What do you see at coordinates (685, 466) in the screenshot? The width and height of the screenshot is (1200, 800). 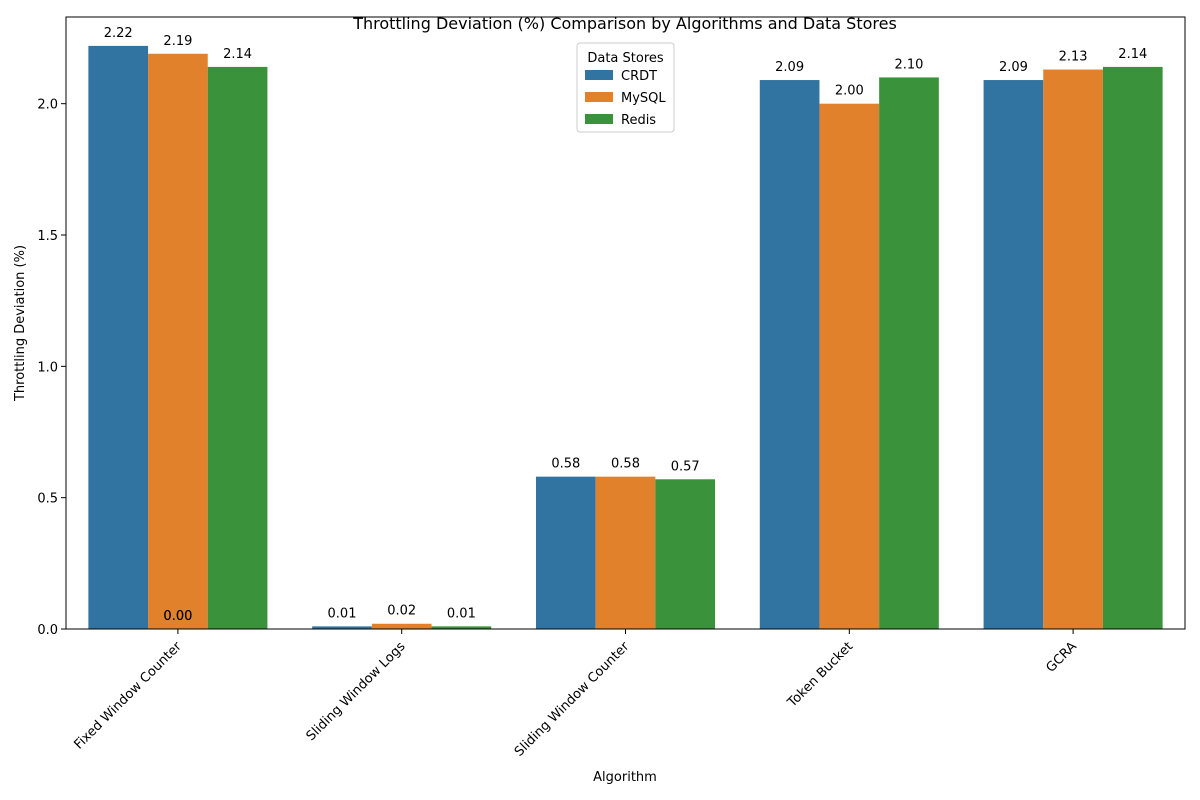 I see `data-label: 0.57` at bounding box center [685, 466].